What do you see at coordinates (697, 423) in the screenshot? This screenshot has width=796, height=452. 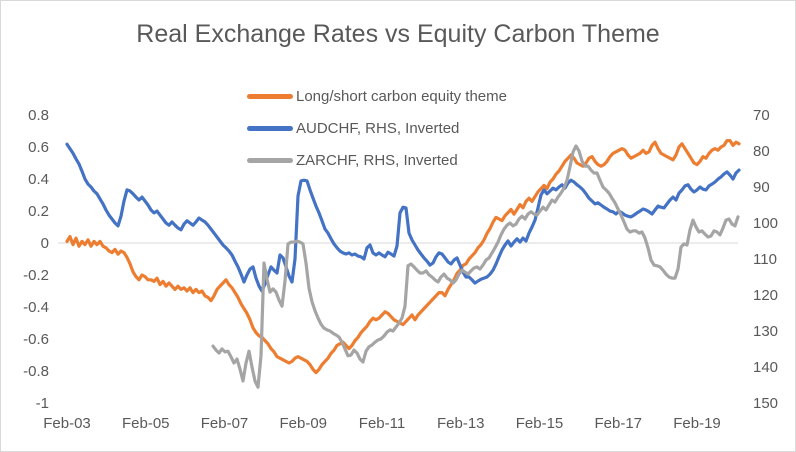 I see `x-axis-tick-label: Feb-19` at bounding box center [697, 423].